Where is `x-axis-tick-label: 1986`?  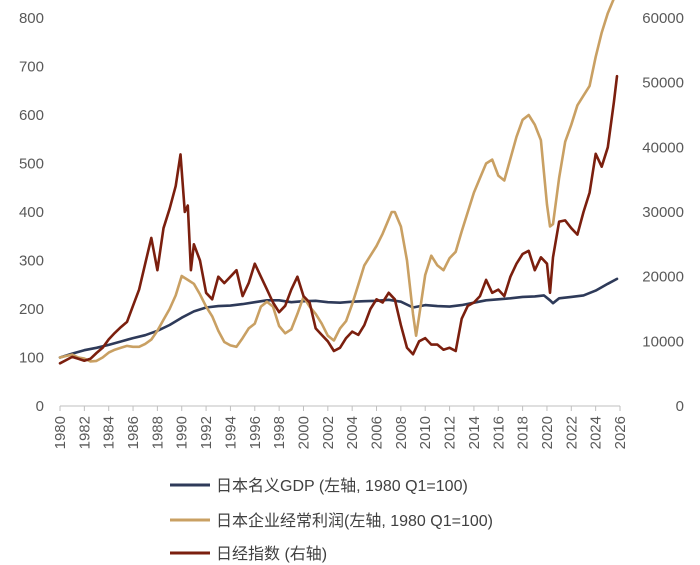 x-axis-tick-label: 1986 is located at coordinates (133, 432).